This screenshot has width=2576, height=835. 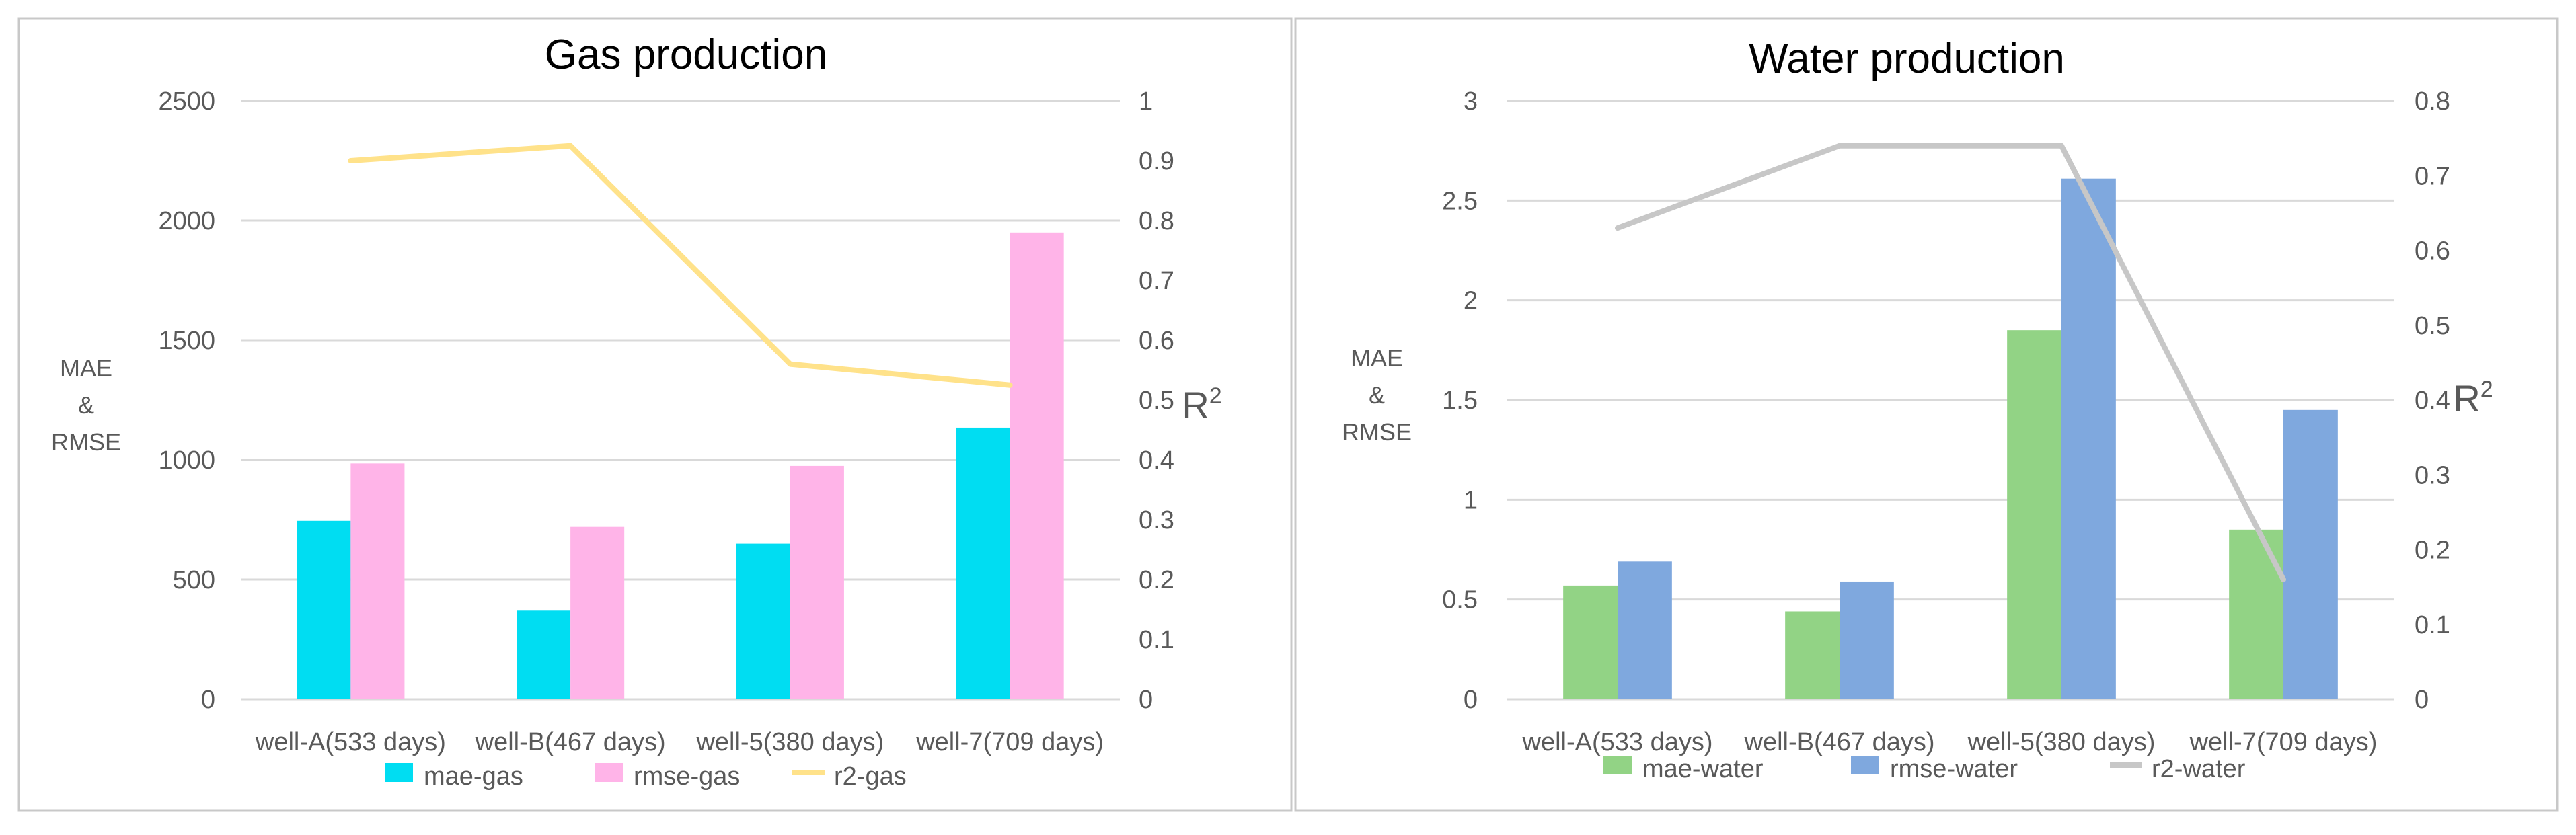 What do you see at coordinates (473, 776) in the screenshot?
I see `legend-label: mae-gas` at bounding box center [473, 776].